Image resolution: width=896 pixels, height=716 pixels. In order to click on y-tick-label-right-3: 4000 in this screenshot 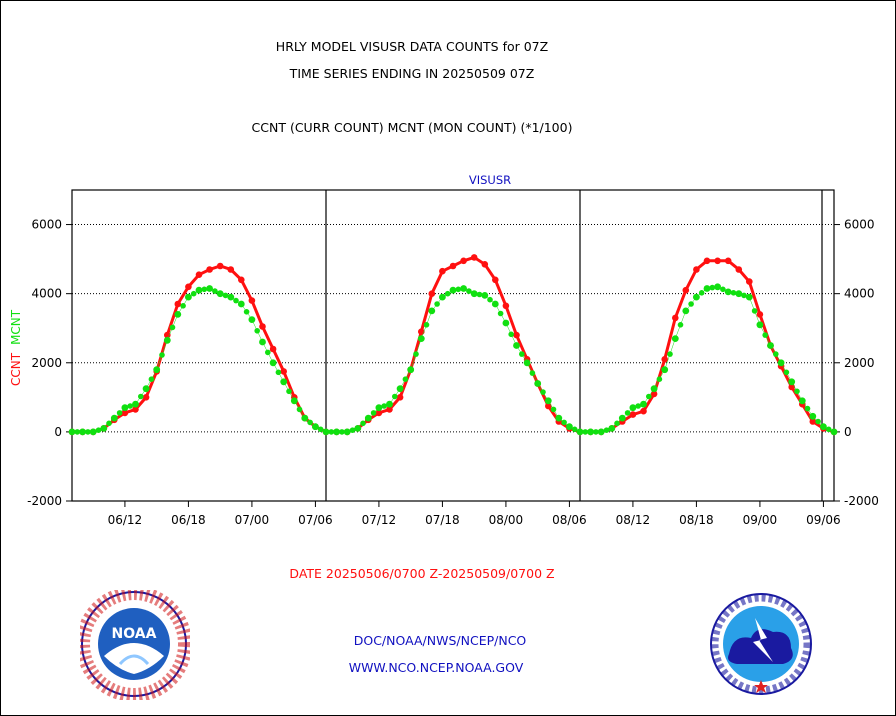, I will do `click(859, 294)`.